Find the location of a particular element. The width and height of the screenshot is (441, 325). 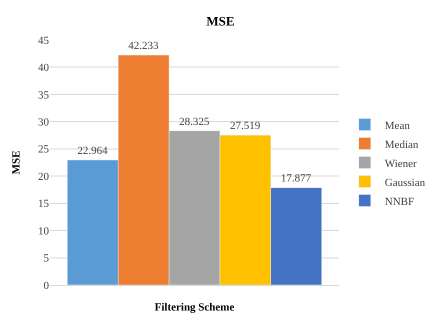

y-tick-label: 40 is located at coordinates (44, 68).